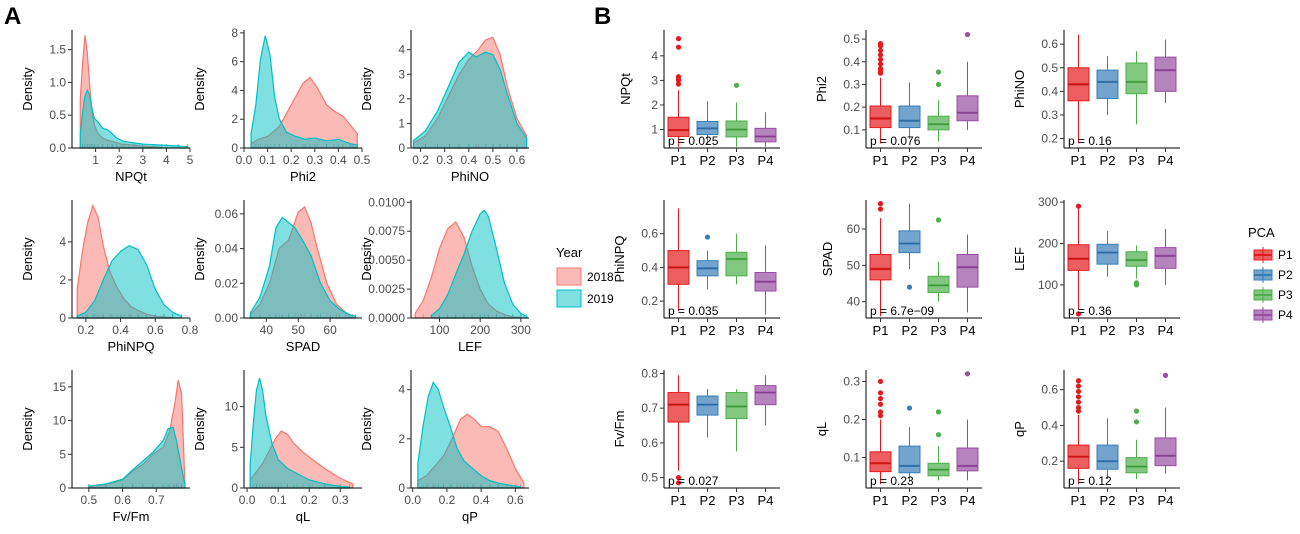 This screenshot has height=534, width=1300. Describe the element at coordinates (678, 47) in the screenshot. I see `box-npqt-outlier` at that location.